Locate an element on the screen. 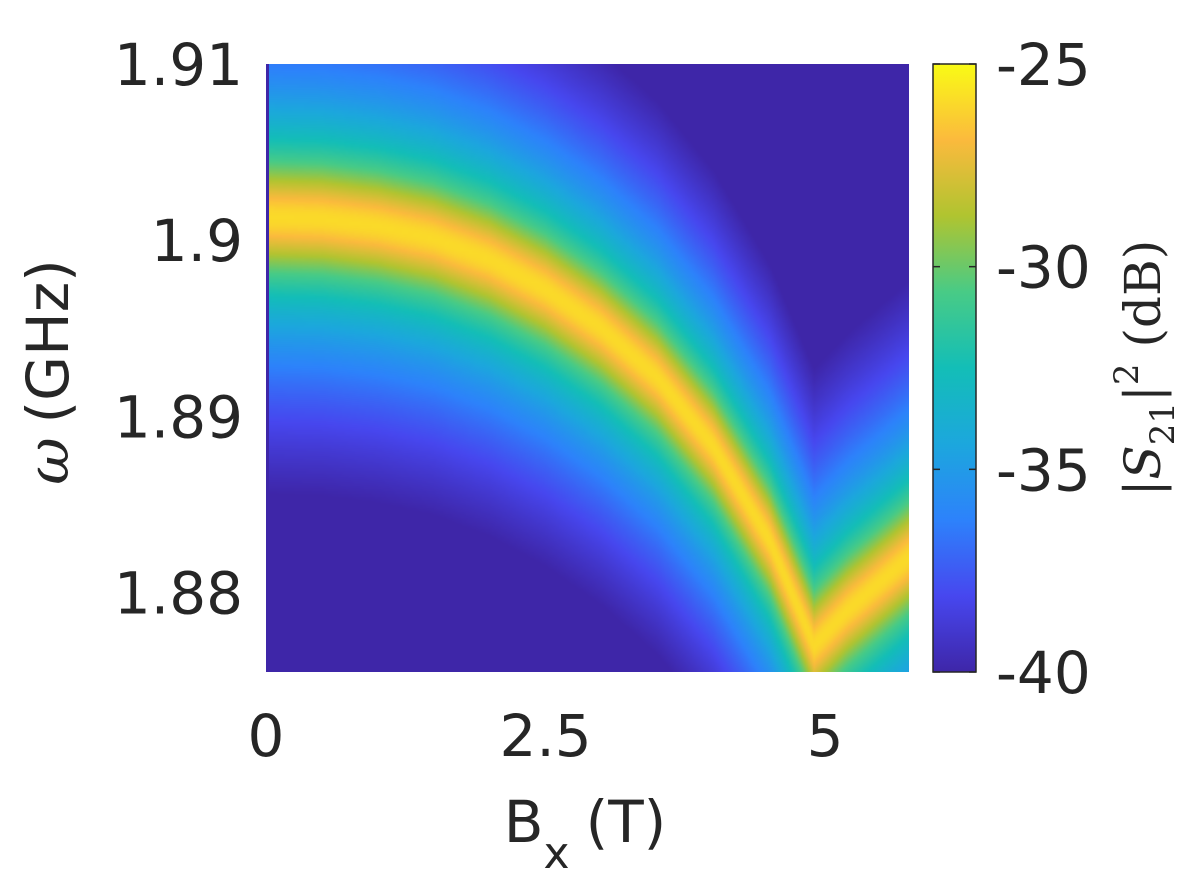 The image size is (1196, 896). colorbar-bar is located at coordinates (954, 368).